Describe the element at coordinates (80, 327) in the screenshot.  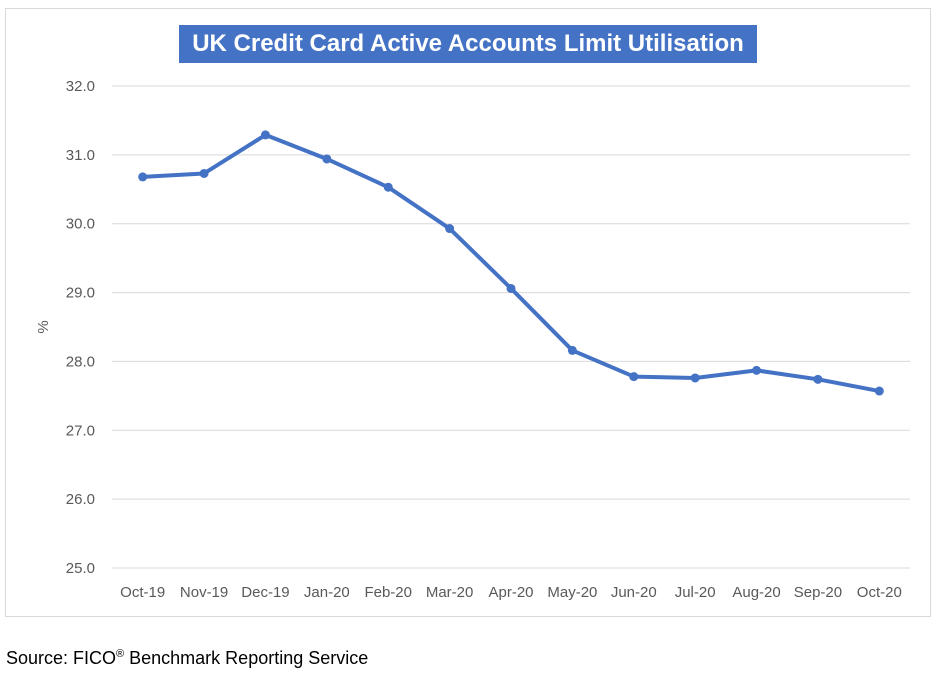
I see `y-axis-tick-labels: 25.0 26.0 27.0 28.0 29.0 30.0 31.0 32.0` at that location.